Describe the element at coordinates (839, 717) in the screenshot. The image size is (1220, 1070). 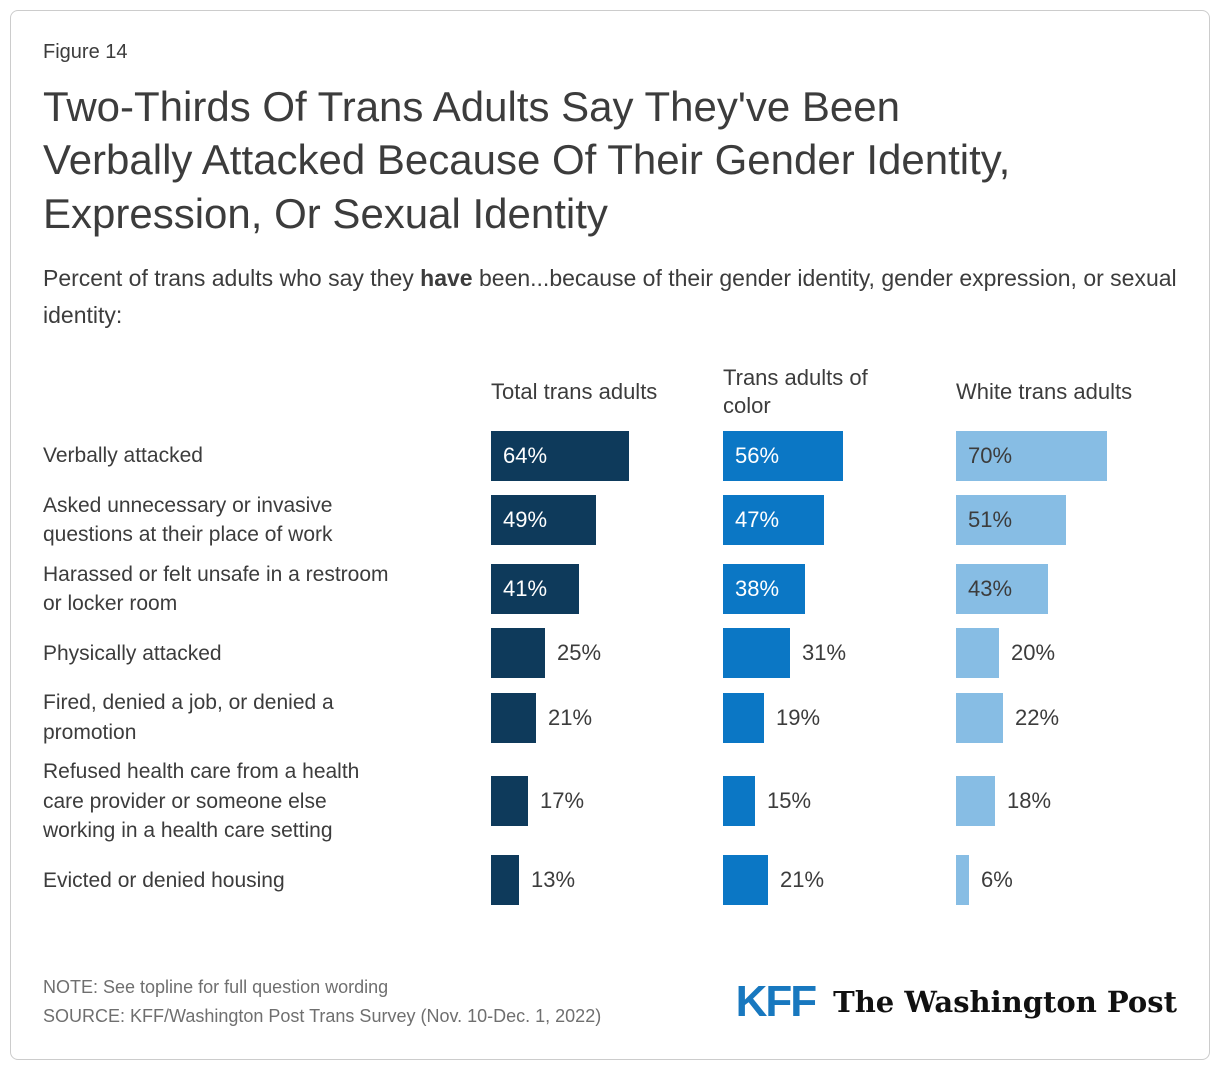
I see `bar-cell: 19%` at that location.